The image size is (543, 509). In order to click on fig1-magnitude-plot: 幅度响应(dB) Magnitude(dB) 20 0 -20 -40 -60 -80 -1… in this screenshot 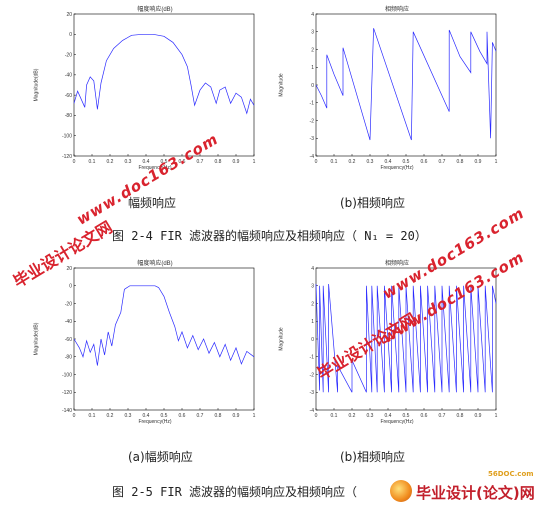, I will do `click(151, 89)`.